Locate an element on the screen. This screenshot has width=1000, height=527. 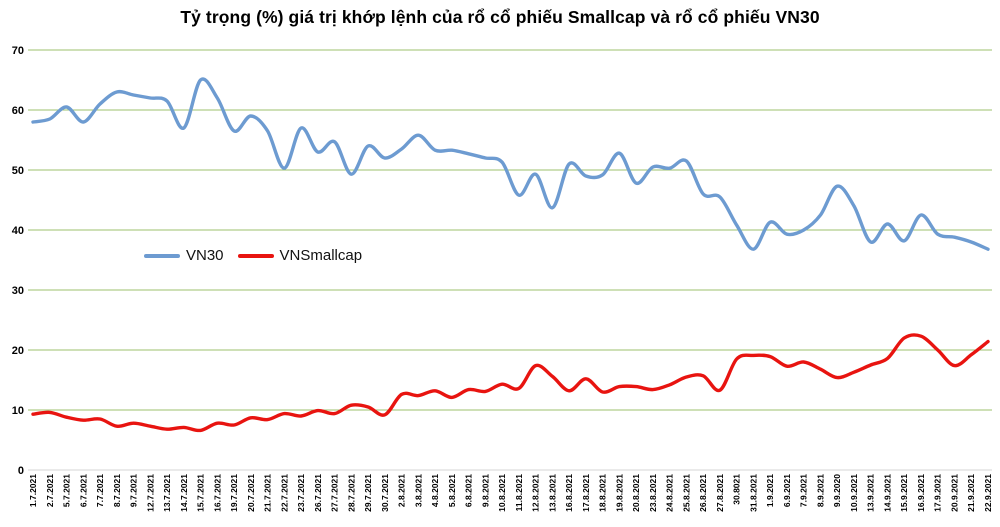
x-tick-label: 5.7.2021 is located at coordinates (67, 490).